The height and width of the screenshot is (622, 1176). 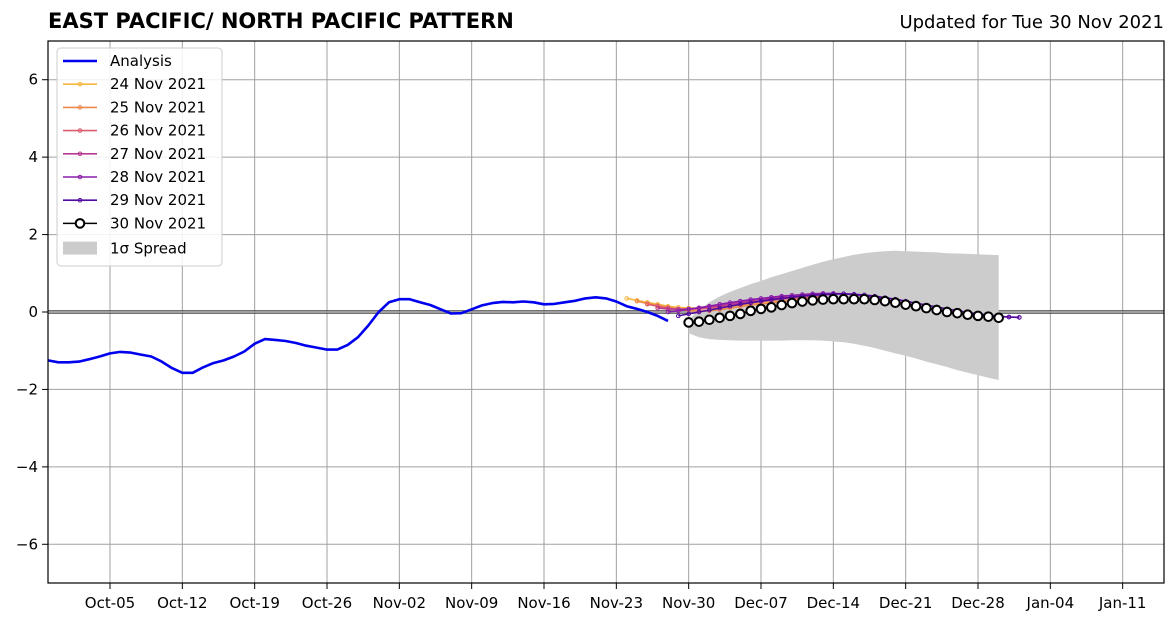 What do you see at coordinates (688, 603) in the screenshot?
I see `x-tick-label: Nov-30` at bounding box center [688, 603].